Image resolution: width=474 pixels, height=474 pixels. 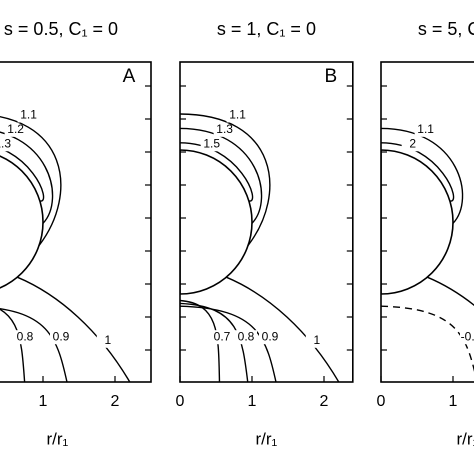 I want to click on panel-letter: A, so click(x=129, y=76).